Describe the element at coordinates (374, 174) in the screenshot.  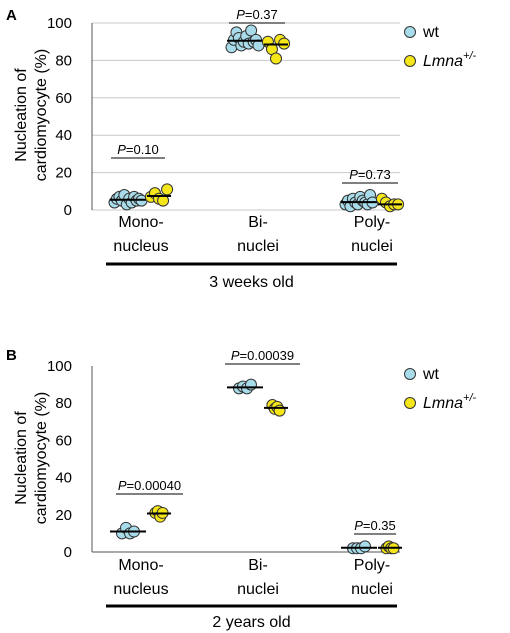
I see `p-value-number: =0.73` at that location.